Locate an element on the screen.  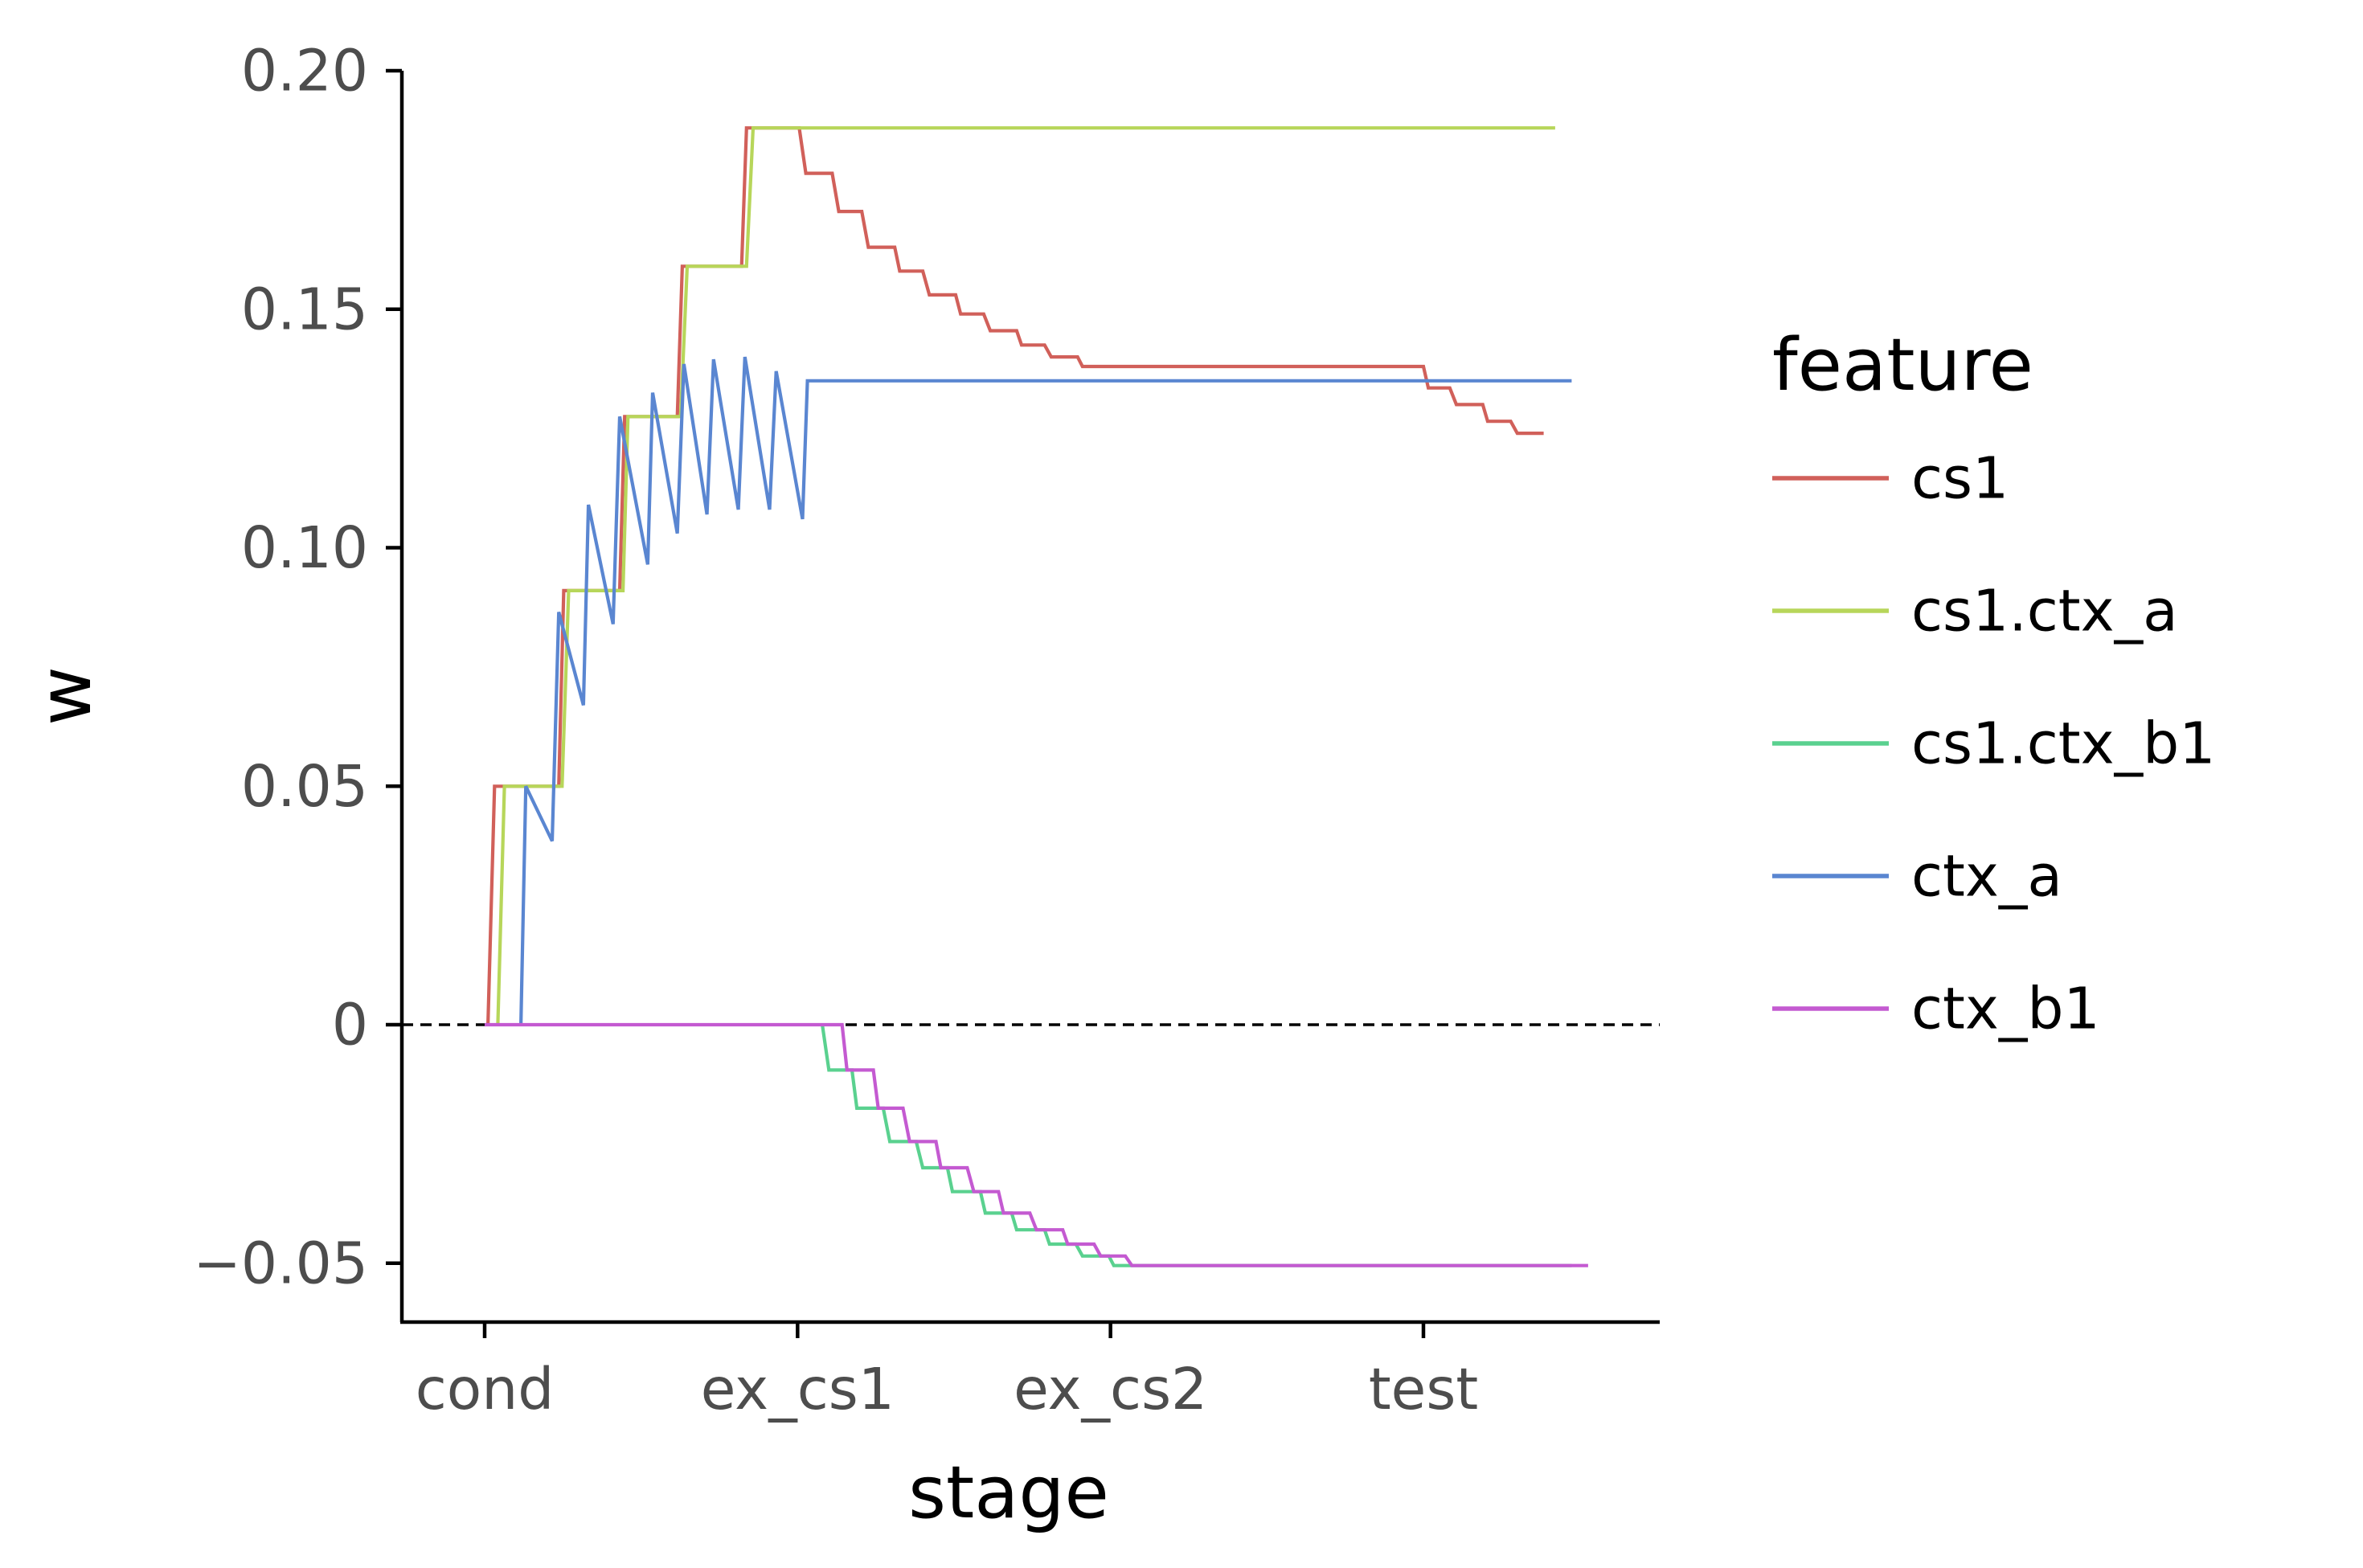
x-tick-label: ex_cs2 is located at coordinates (1110, 1389).